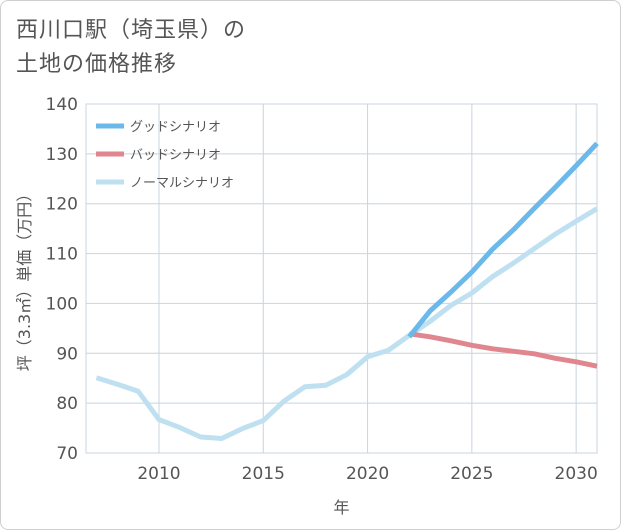  What do you see at coordinates (62, 105) in the screenshot?
I see `y-tick-label: 140` at bounding box center [62, 105].